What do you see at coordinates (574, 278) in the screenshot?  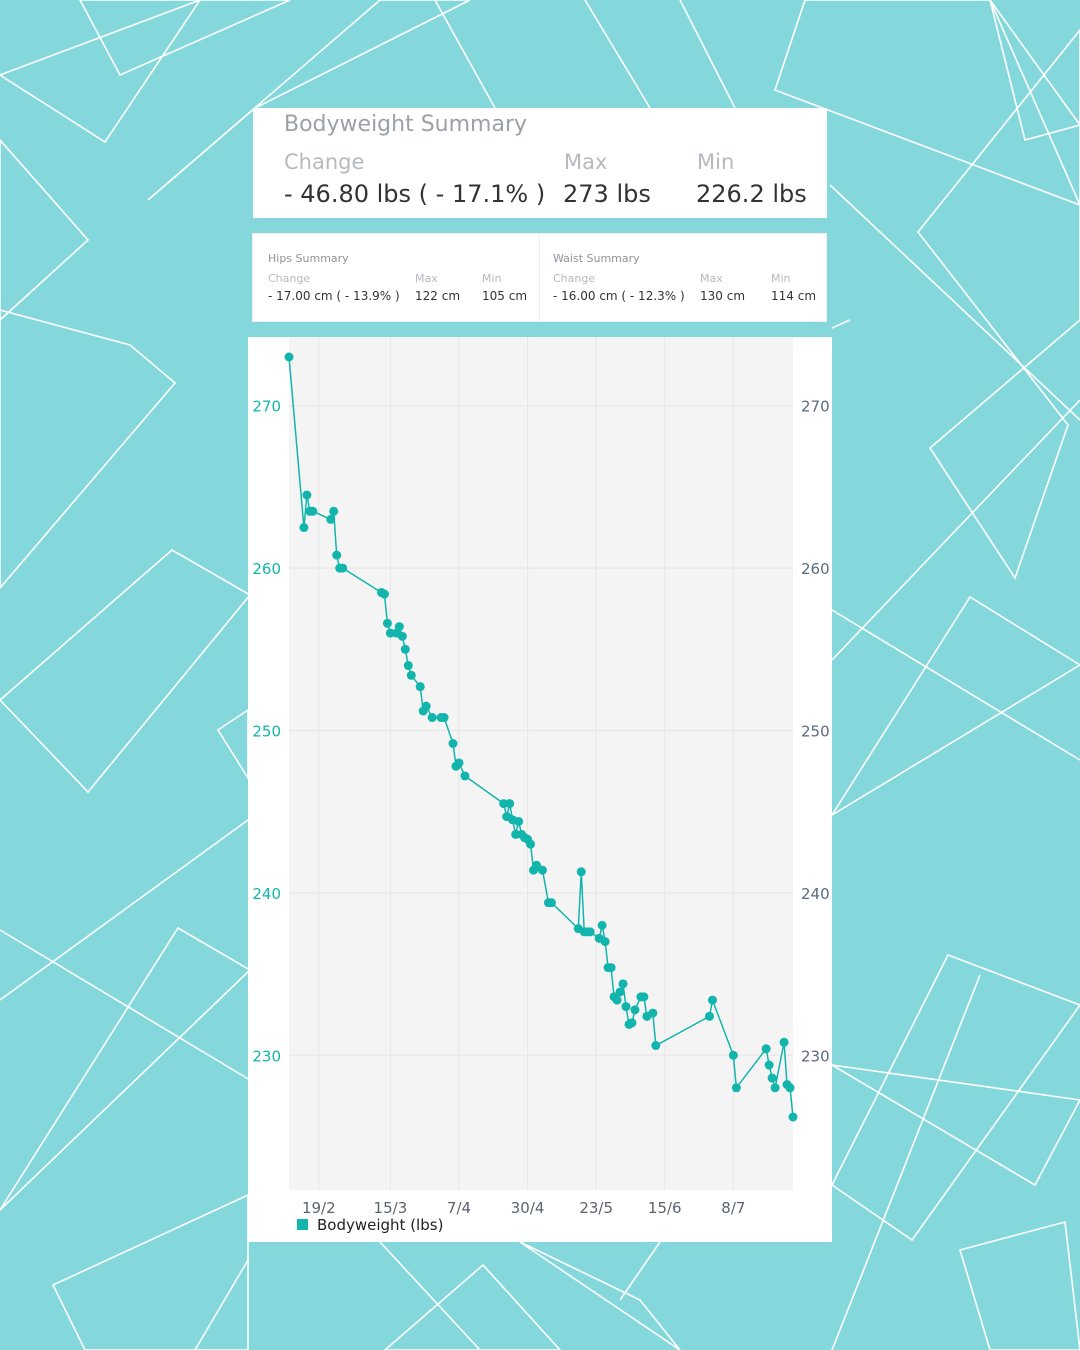 I see `waist-change-label: Change` at bounding box center [574, 278].